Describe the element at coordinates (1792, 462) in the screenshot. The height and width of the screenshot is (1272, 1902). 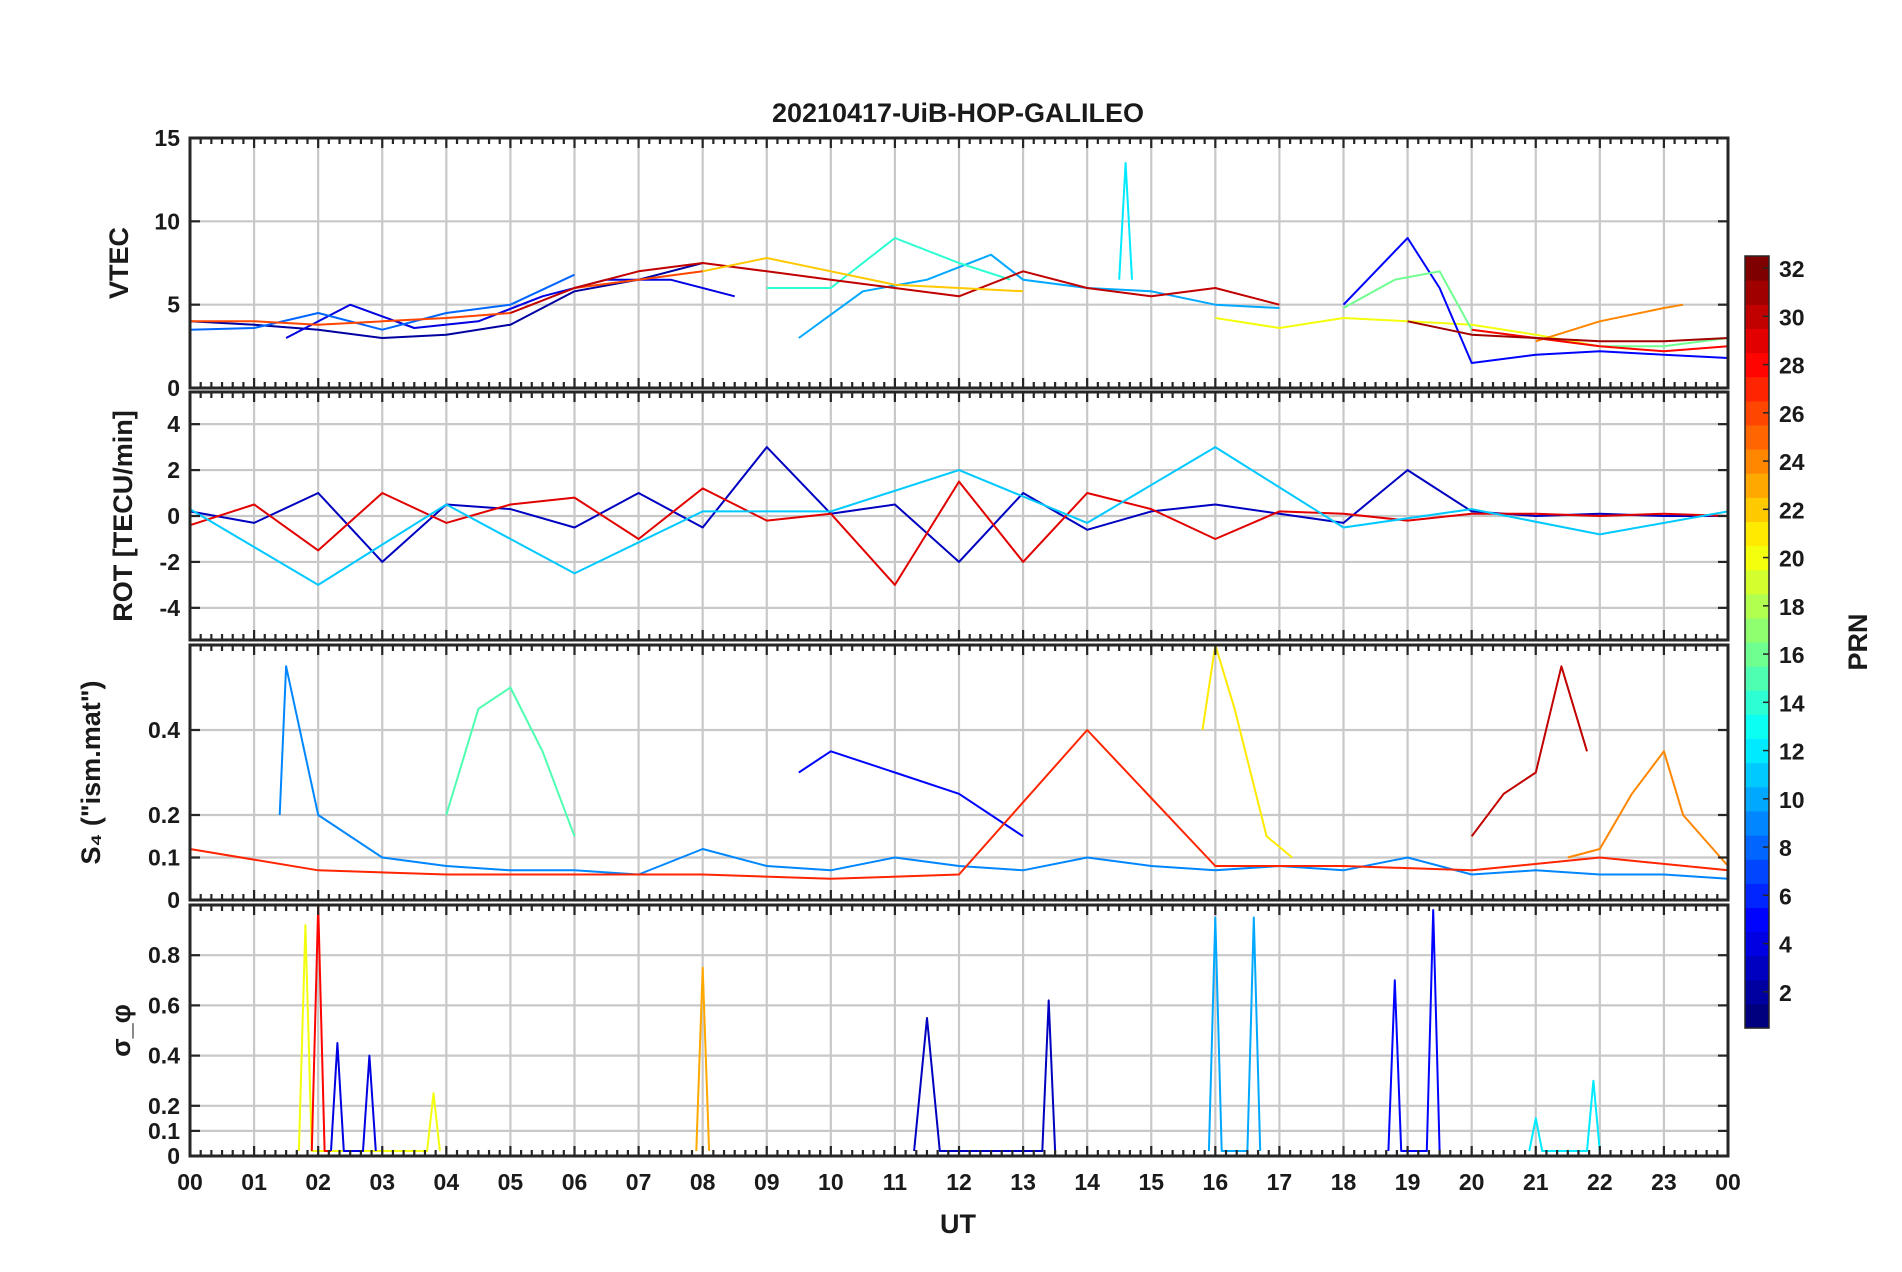
I see `colorbar-tick-label: 24` at that location.